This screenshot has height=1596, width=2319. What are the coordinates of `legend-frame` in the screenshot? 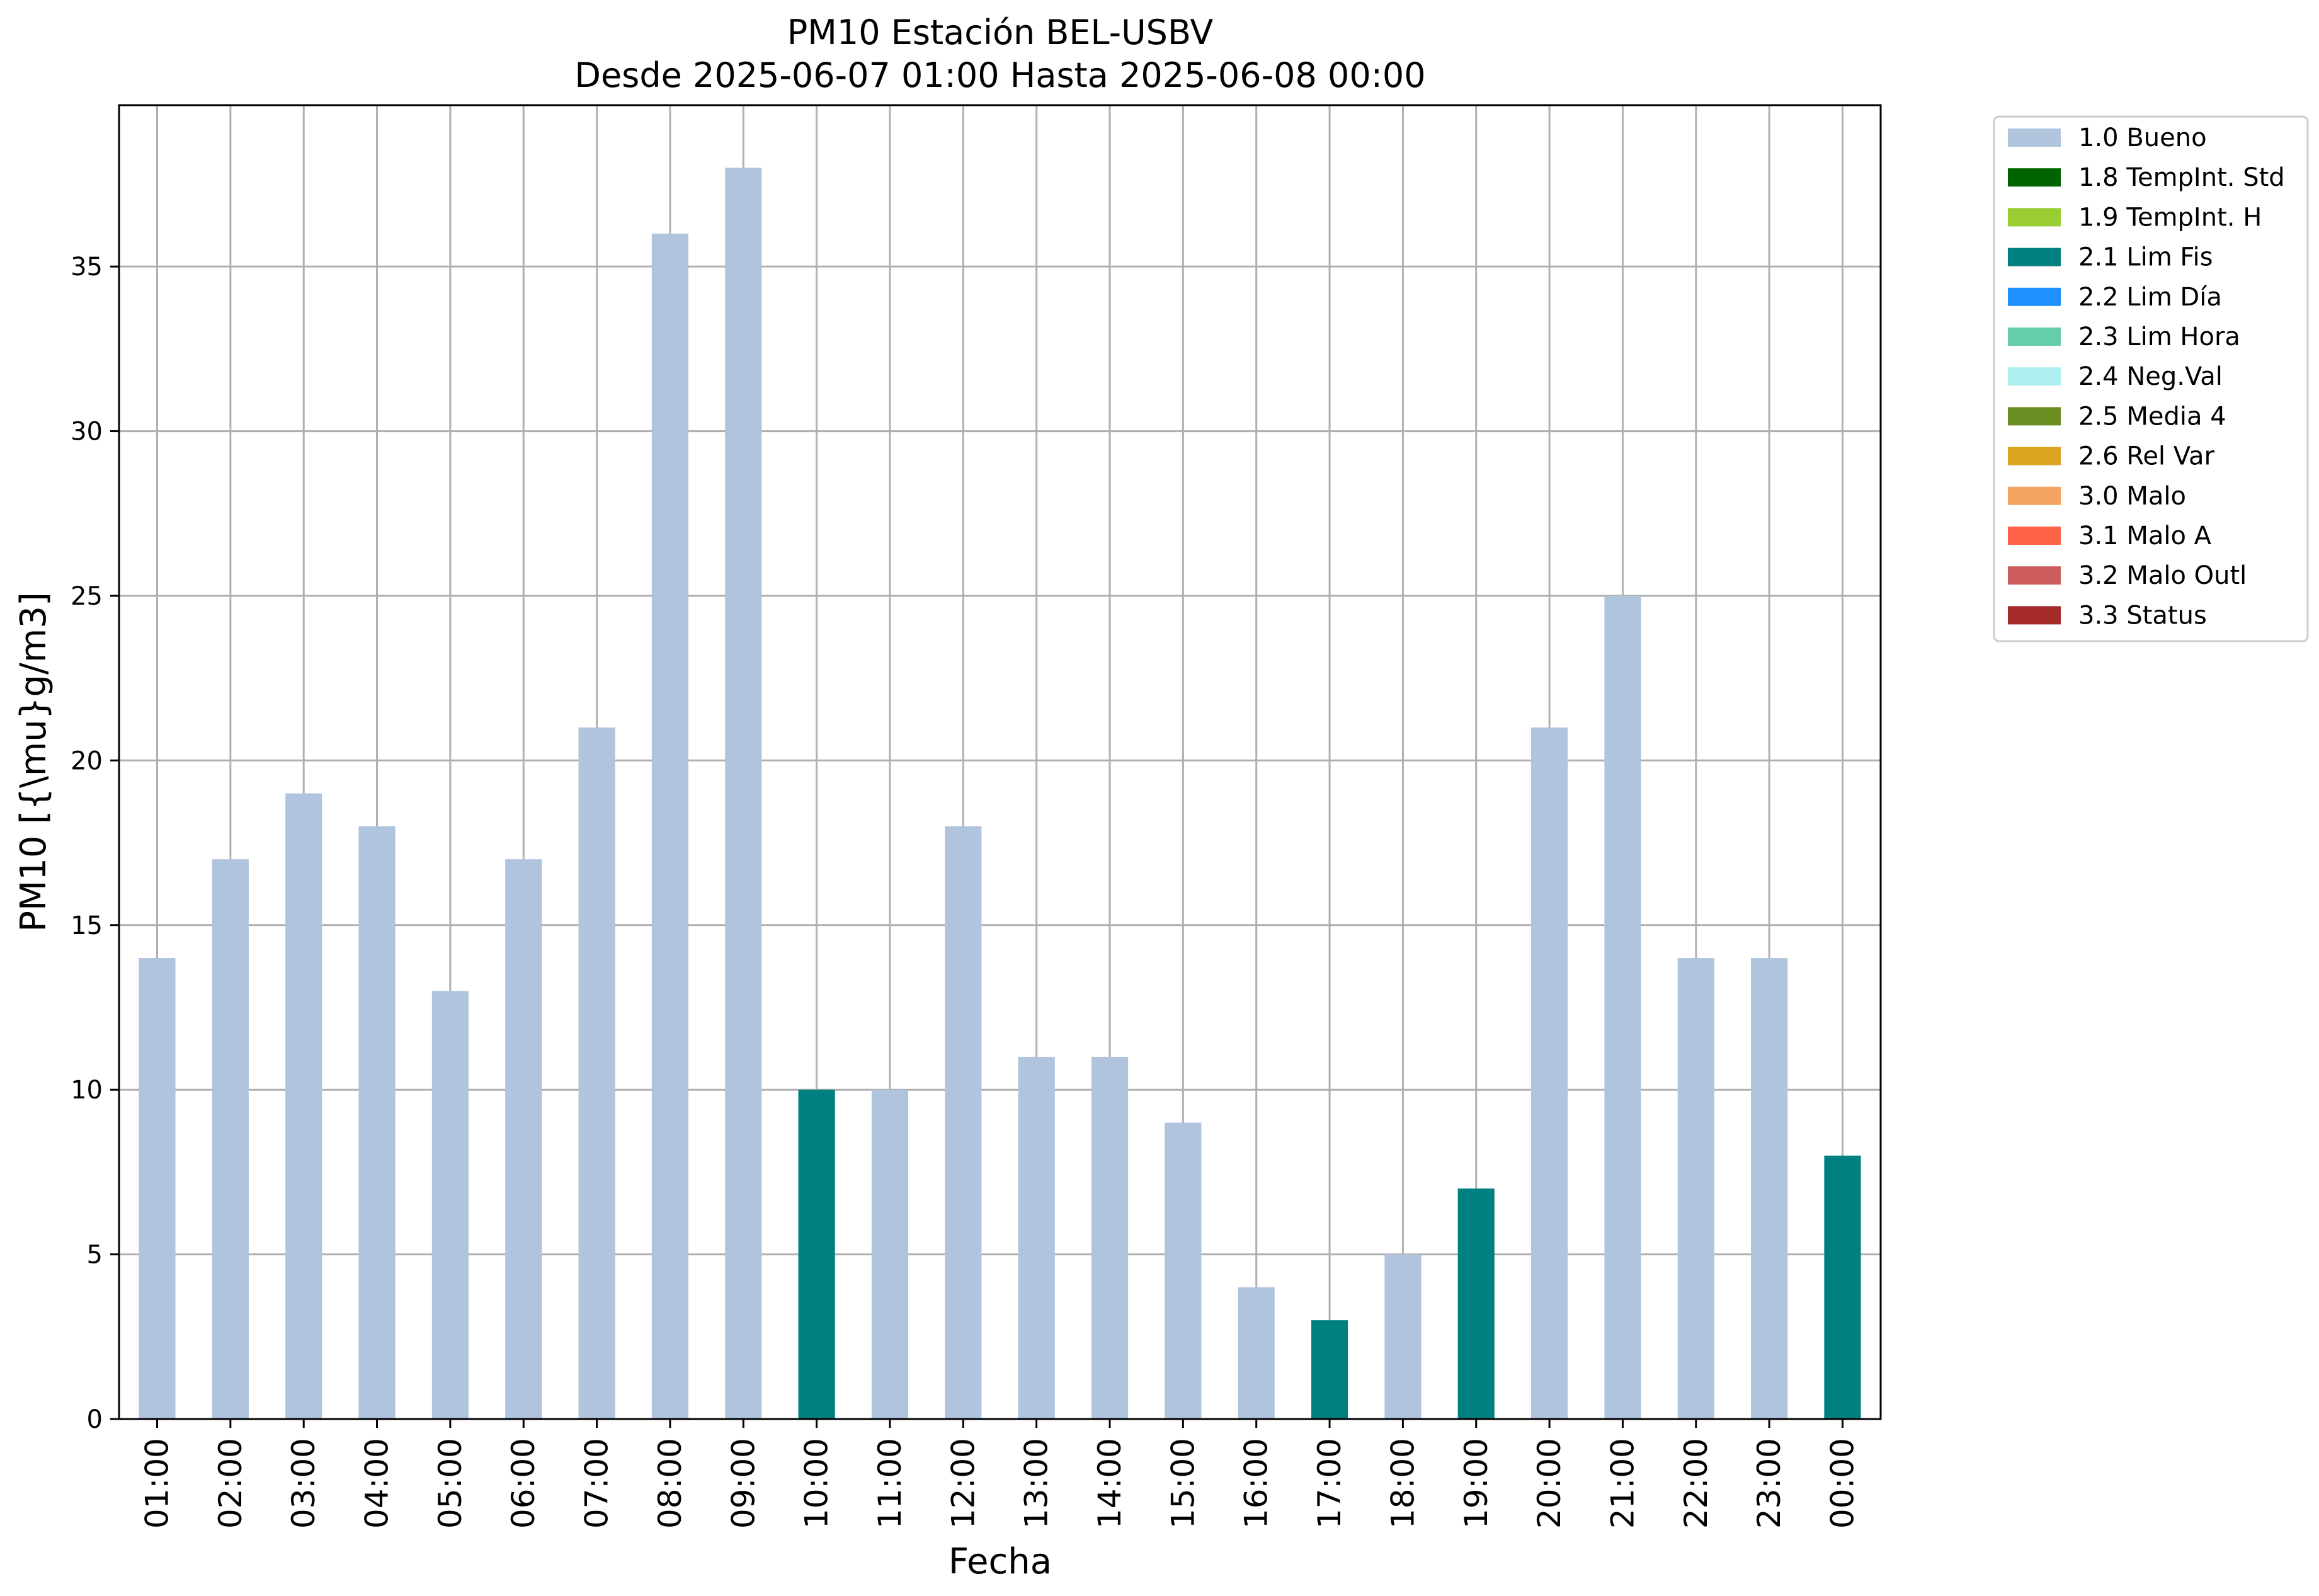 It's located at (2151, 378).